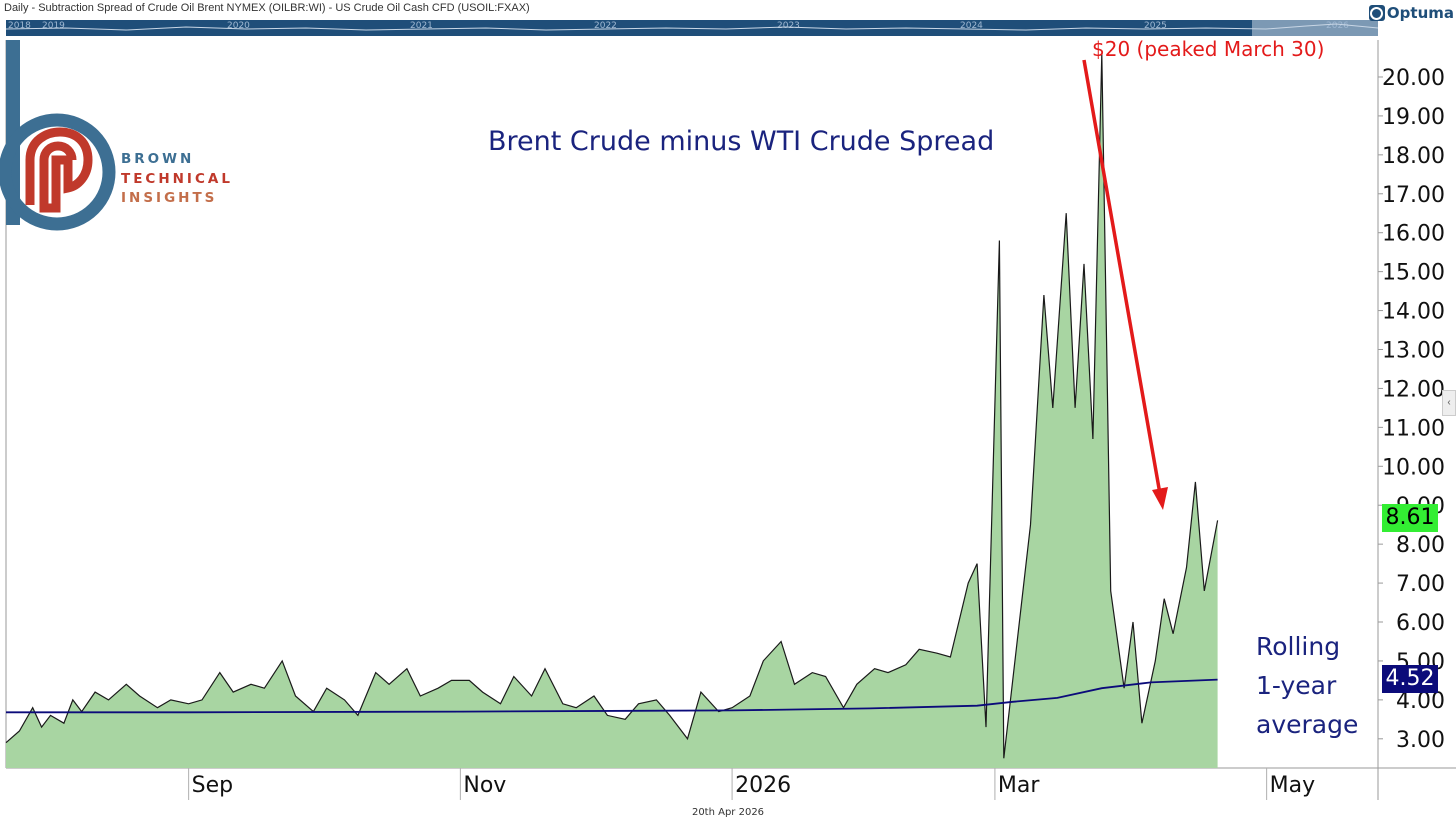 This screenshot has width=1456, height=830. I want to click on rolling-average-line, so click(612, 696).